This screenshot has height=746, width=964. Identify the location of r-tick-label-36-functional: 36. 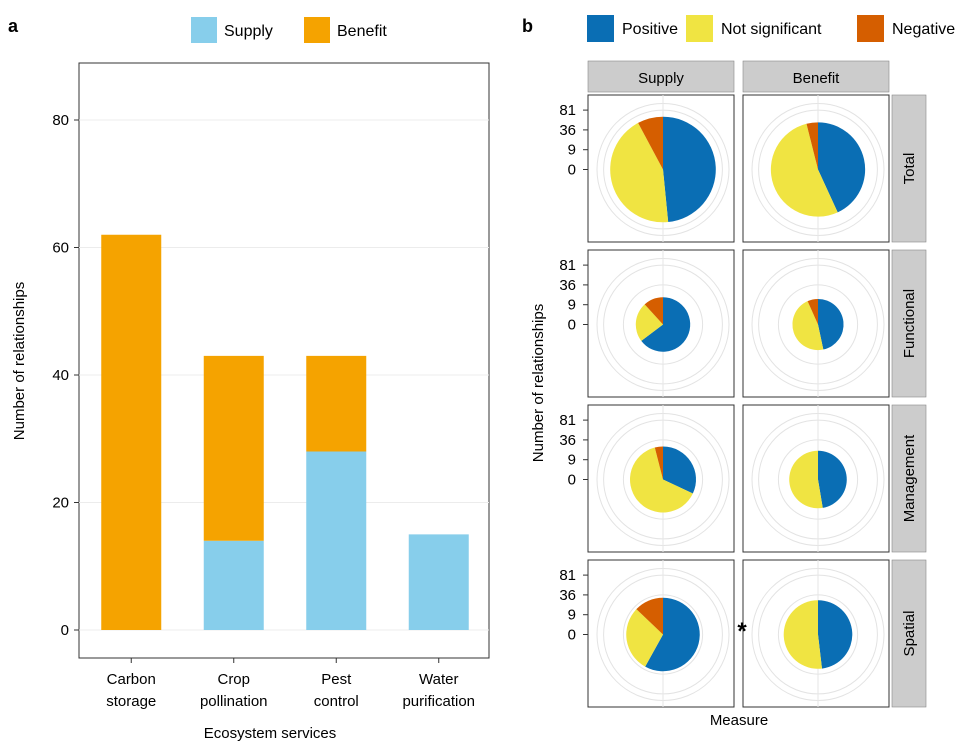
(567, 285).